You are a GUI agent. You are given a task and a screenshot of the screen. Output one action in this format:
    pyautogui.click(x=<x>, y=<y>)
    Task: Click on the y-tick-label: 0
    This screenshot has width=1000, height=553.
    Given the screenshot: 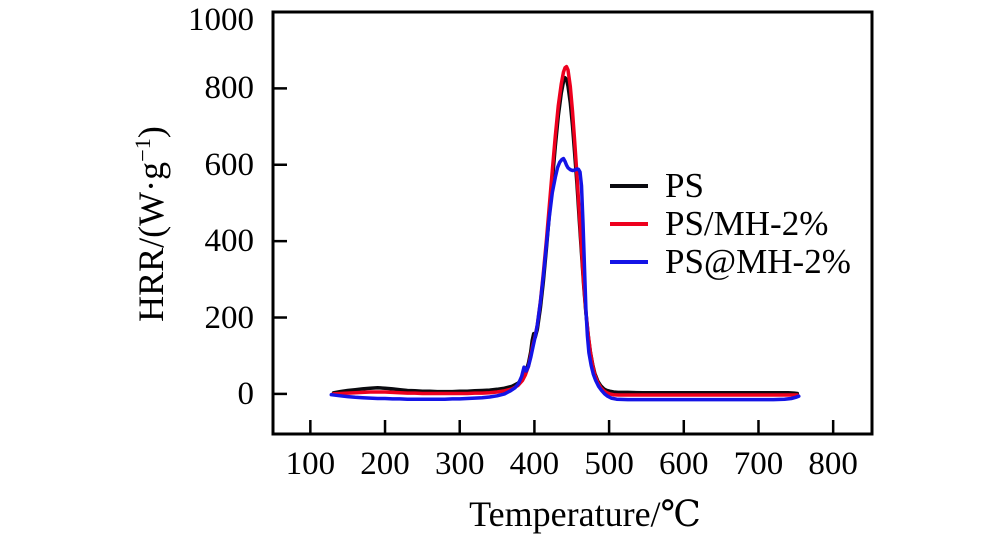 What is the action you would take?
    pyautogui.click(x=246, y=393)
    